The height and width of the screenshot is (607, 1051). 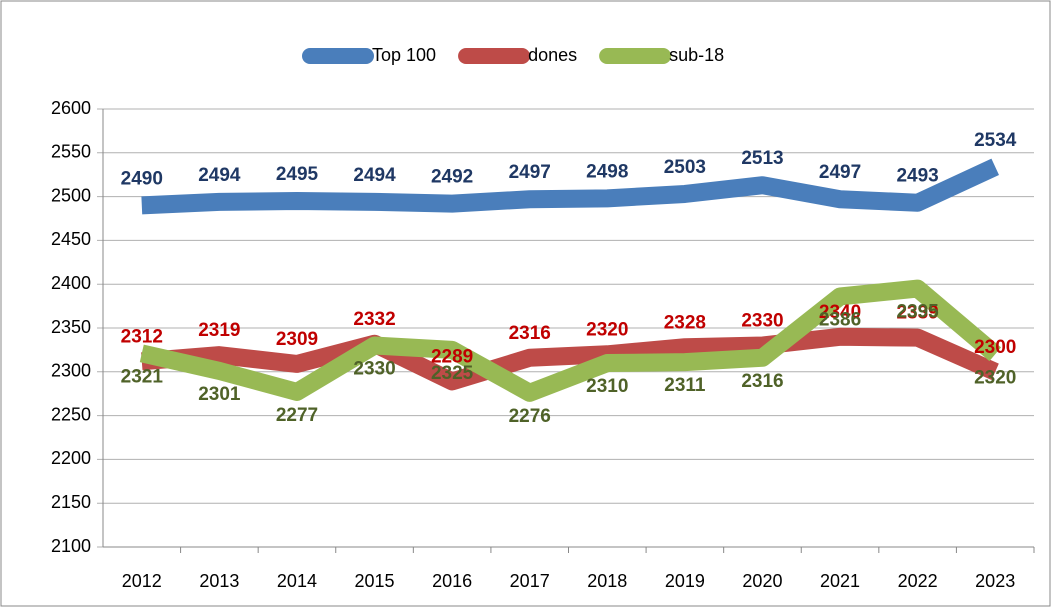 I want to click on data-label: 2498, so click(x=607, y=171).